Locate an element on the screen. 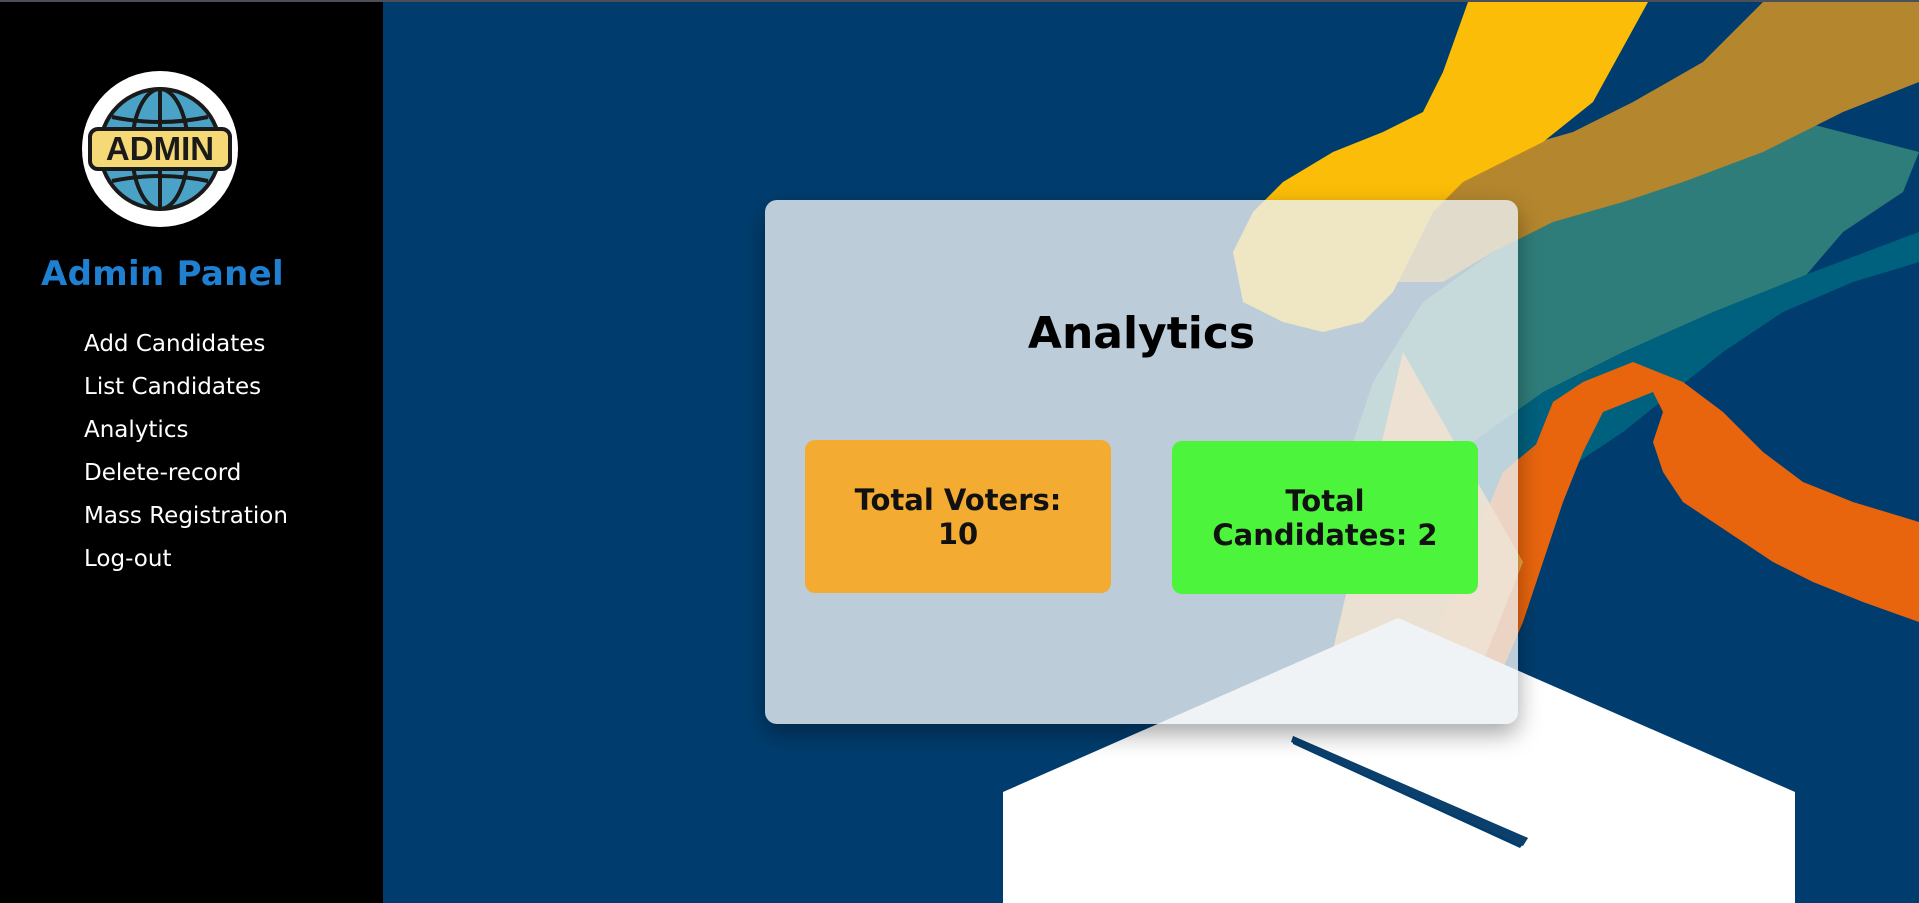 The image size is (1919, 903). total-candidates-card: Total Candidates: 2 is located at coordinates (1325, 517).